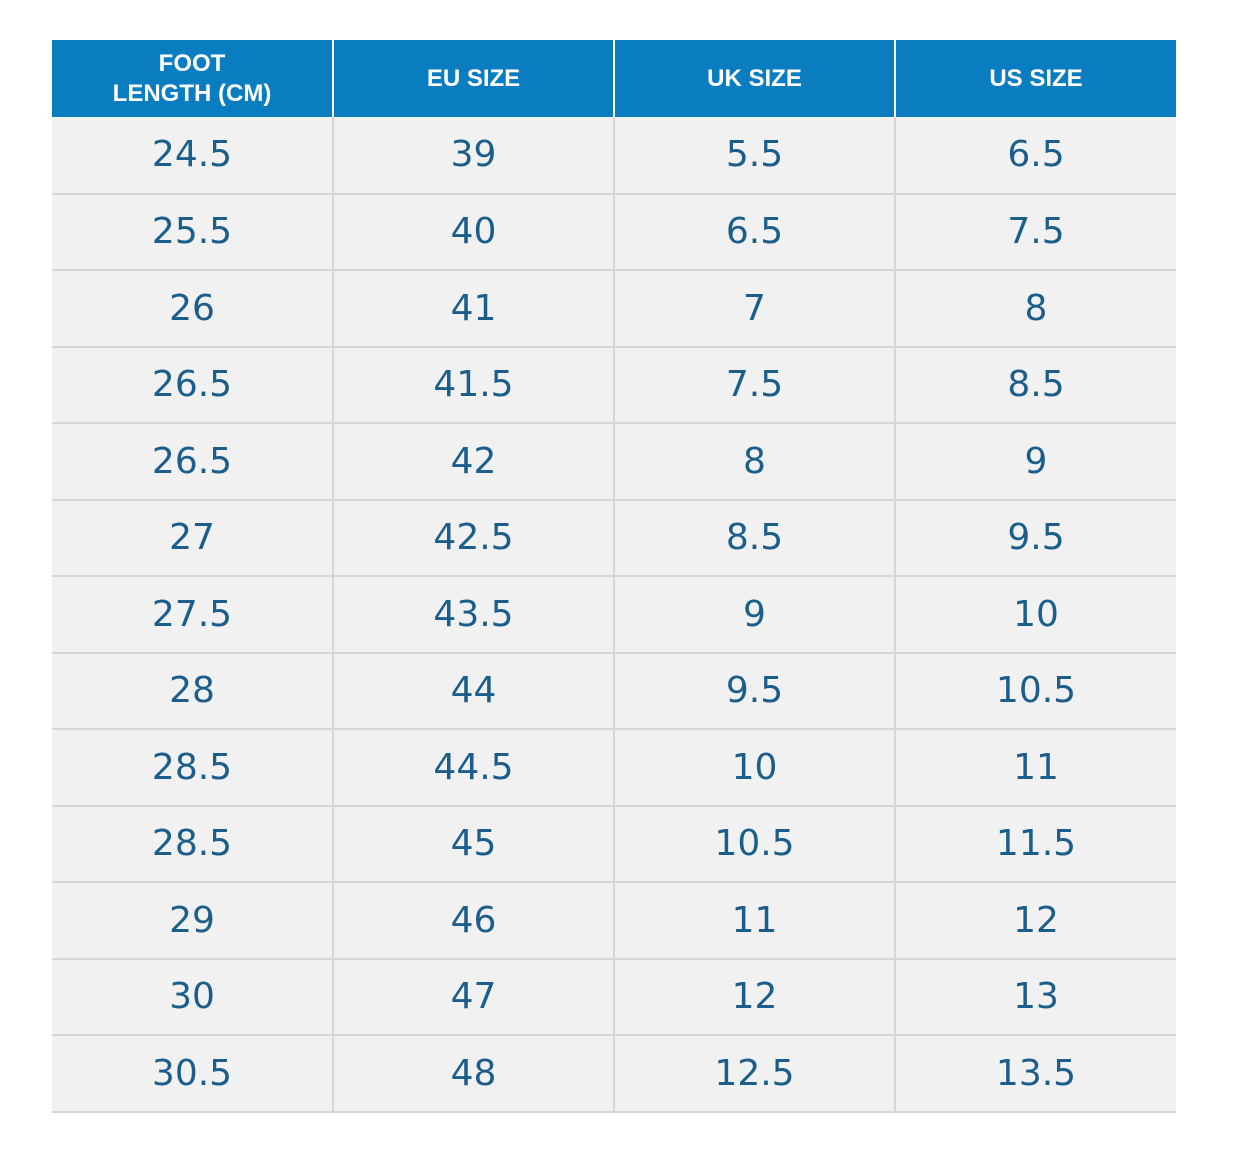  I want to click on cell-us-size: 13, so click(1035, 997).